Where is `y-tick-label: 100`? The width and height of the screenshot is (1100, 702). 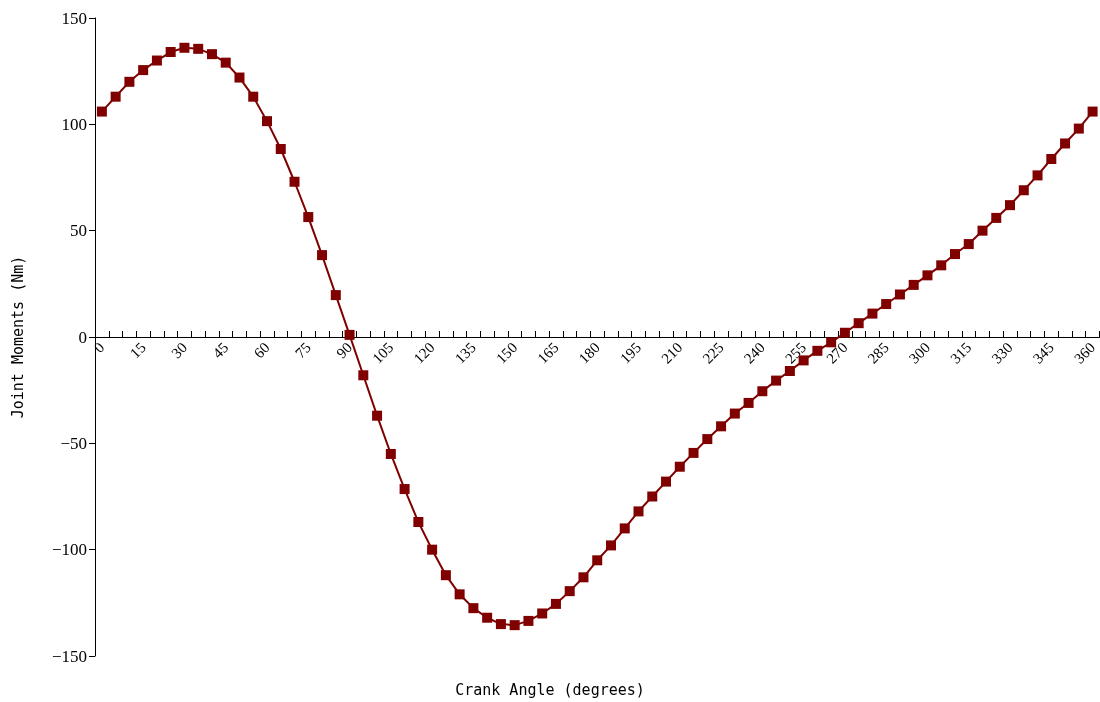
y-tick-label: 100 is located at coordinates (74, 124).